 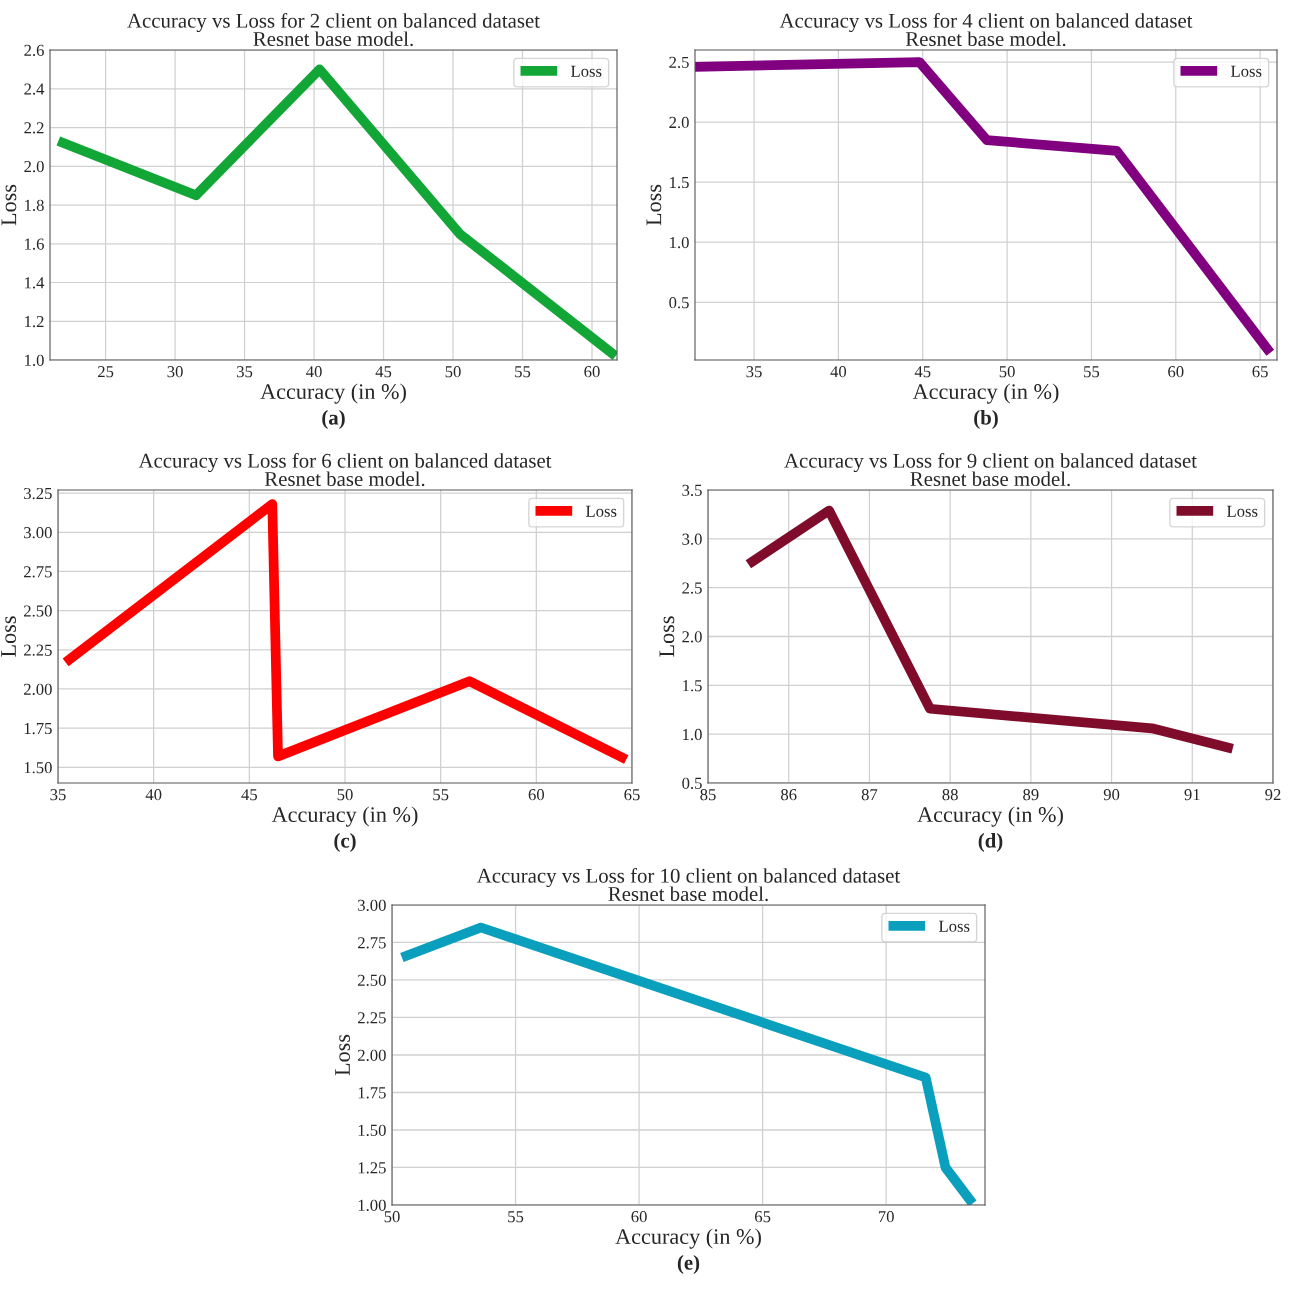 I want to click on text: (e), so click(x=688, y=1264).